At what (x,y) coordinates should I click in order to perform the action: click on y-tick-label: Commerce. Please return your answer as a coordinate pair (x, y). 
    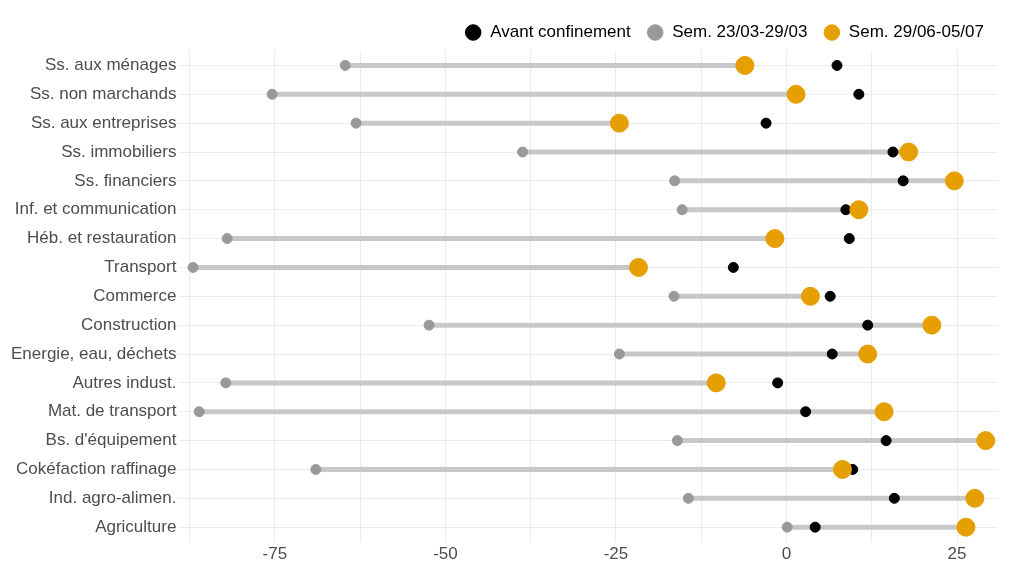
    Looking at the image, I should click on (135, 295).